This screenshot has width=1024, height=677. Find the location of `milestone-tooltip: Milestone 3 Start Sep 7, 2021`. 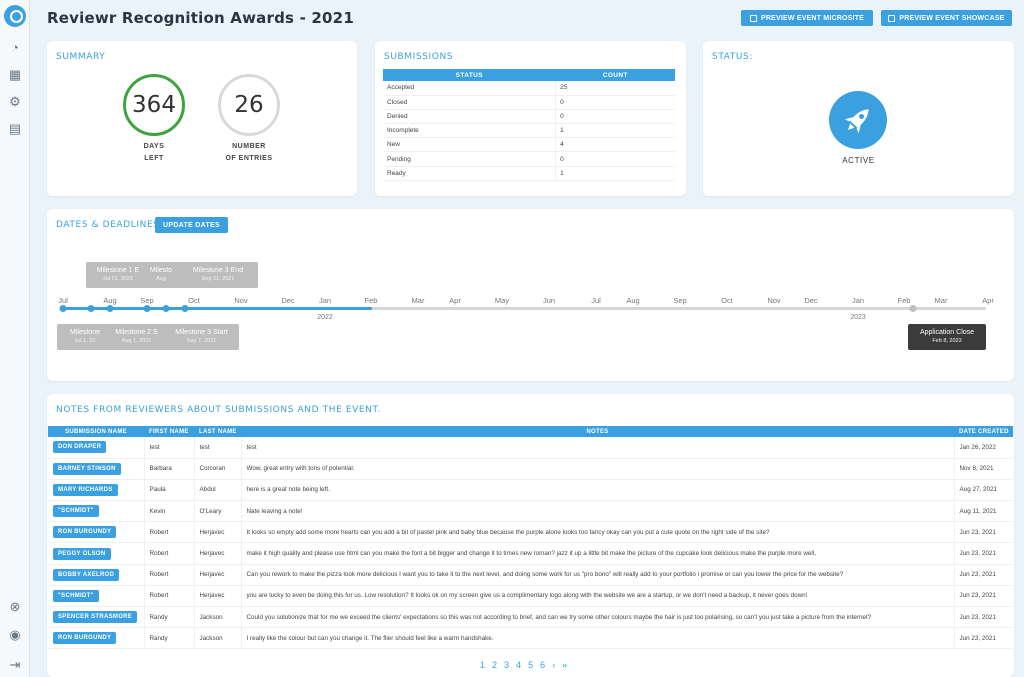

milestone-tooltip: Milestone 3 Start Sep 7, 2021 is located at coordinates (201, 337).